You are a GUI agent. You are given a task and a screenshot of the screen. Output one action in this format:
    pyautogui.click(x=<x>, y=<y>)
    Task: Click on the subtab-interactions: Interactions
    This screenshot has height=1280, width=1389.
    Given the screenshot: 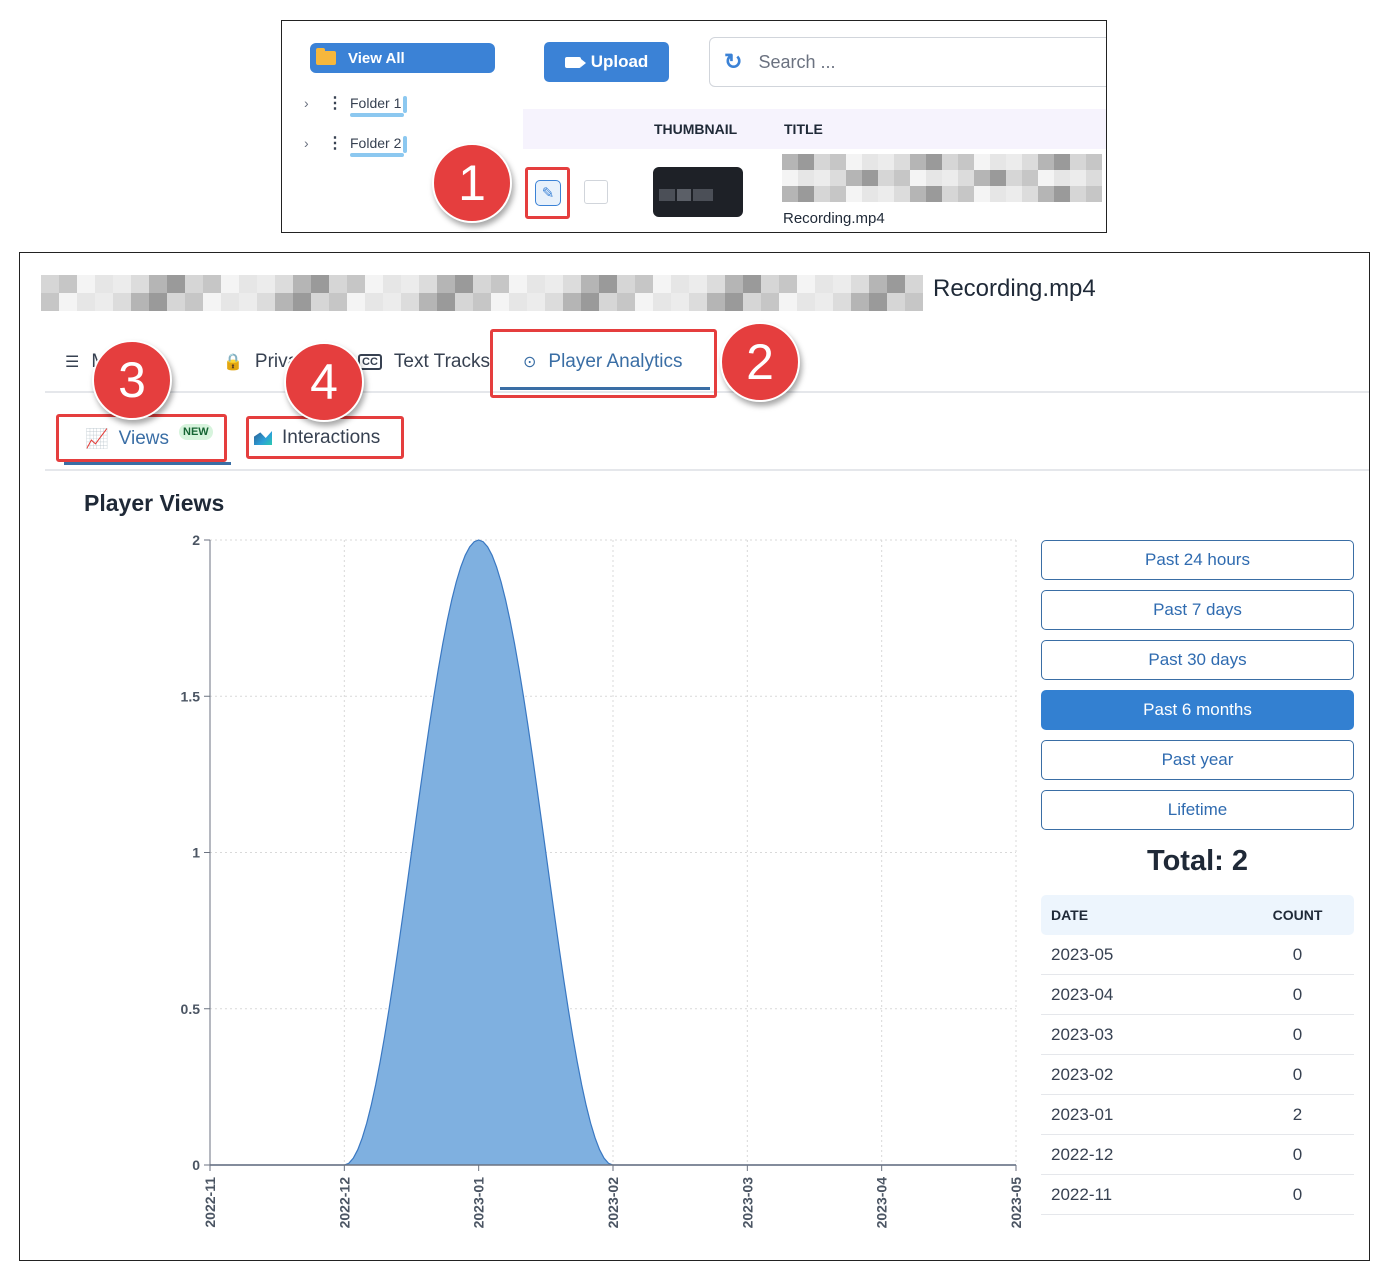 What is the action you would take?
    pyautogui.click(x=317, y=438)
    